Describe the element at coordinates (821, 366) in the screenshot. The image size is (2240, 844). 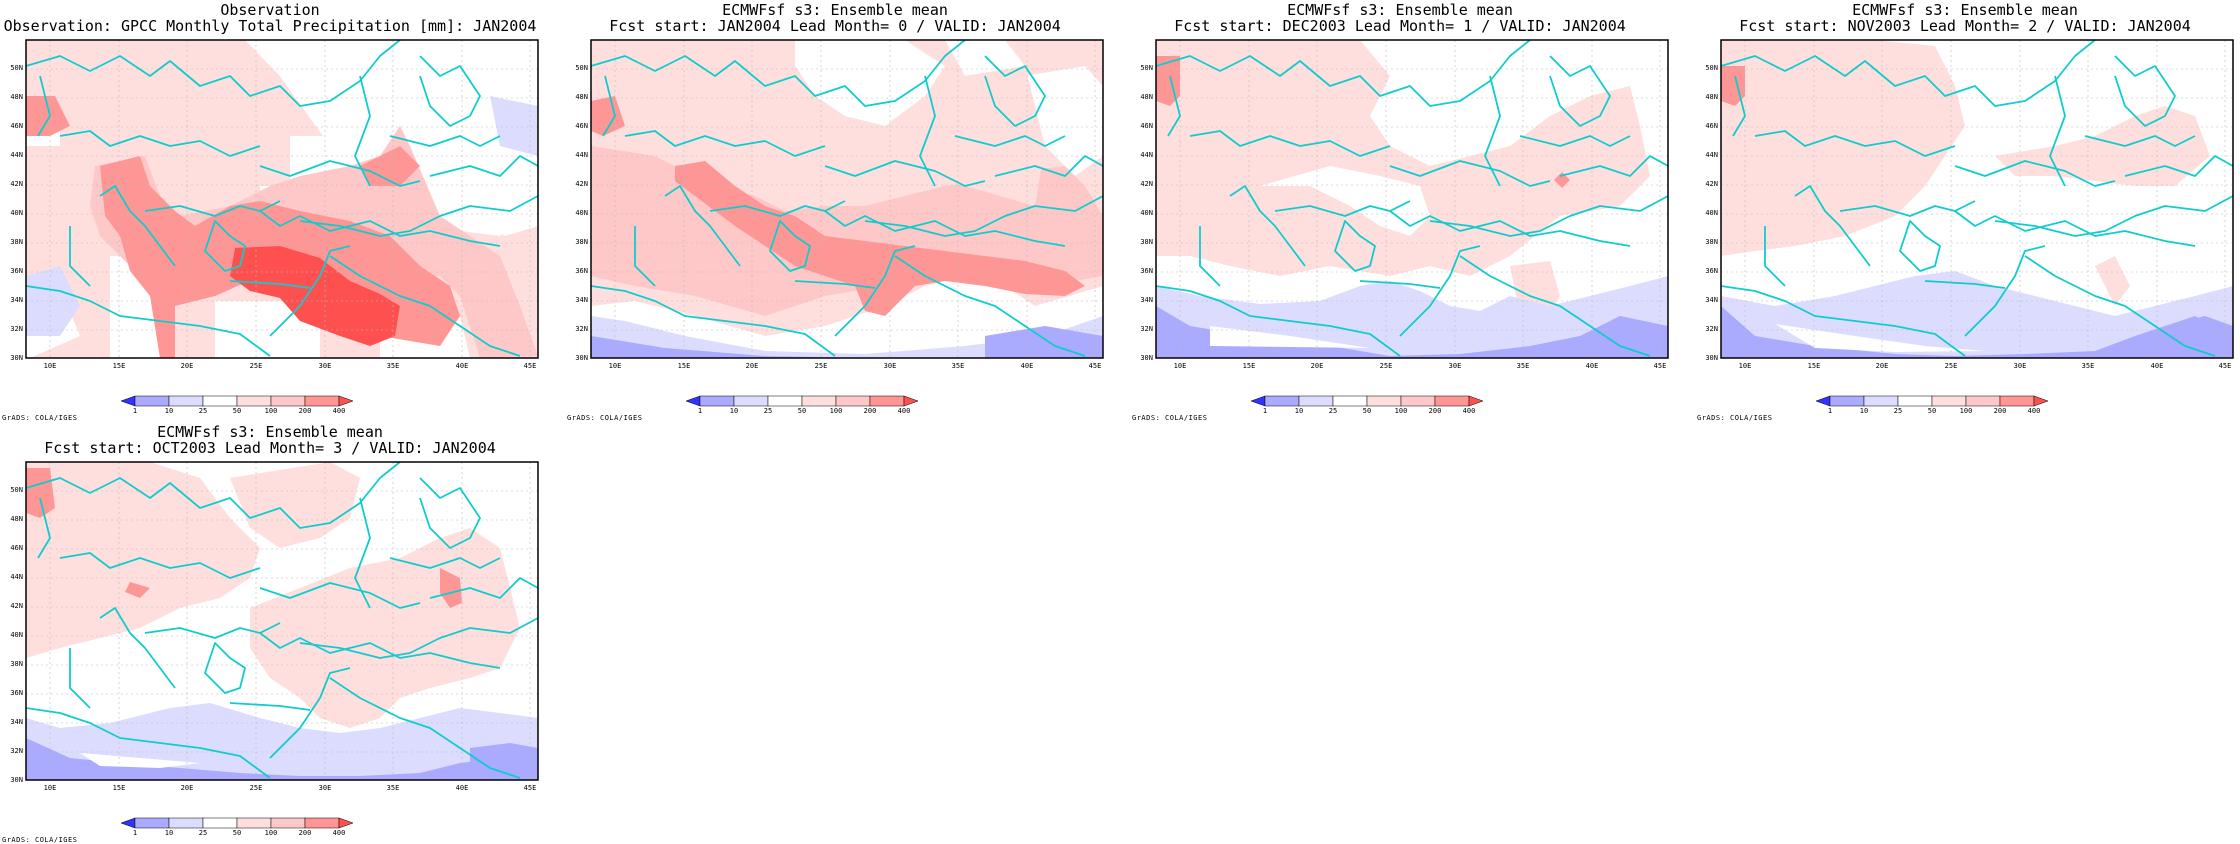
I see `svg-text: 25E` at that location.